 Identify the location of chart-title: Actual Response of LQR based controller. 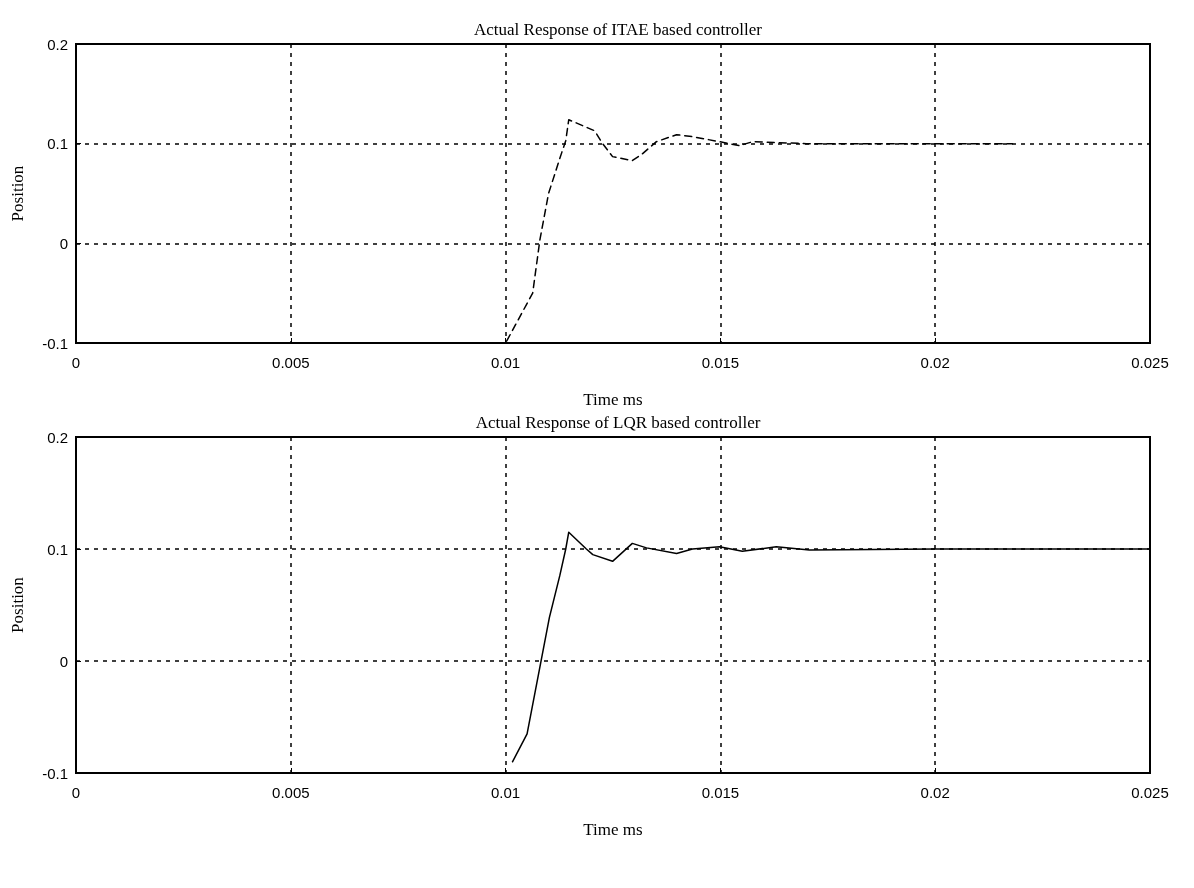
(618, 422).